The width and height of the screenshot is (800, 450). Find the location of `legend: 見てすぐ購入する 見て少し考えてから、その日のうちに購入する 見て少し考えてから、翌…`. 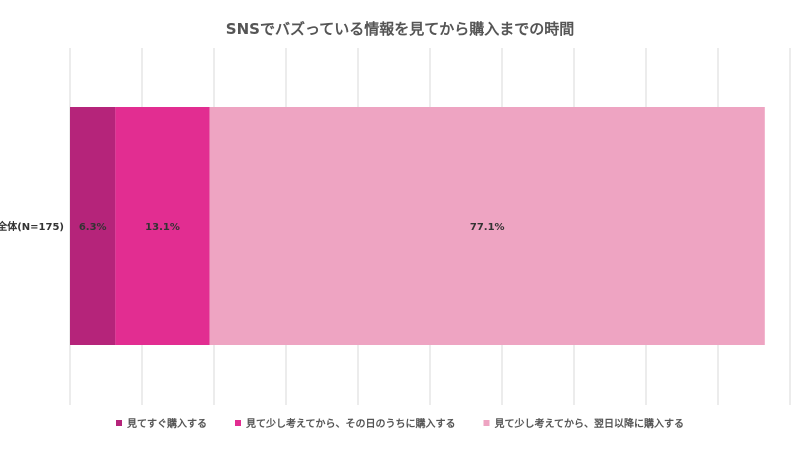

legend: 見てすぐ購入する 見て少し考えてから、その日のうちに購入する 見て少し考えてから、翌… is located at coordinates (400, 423).